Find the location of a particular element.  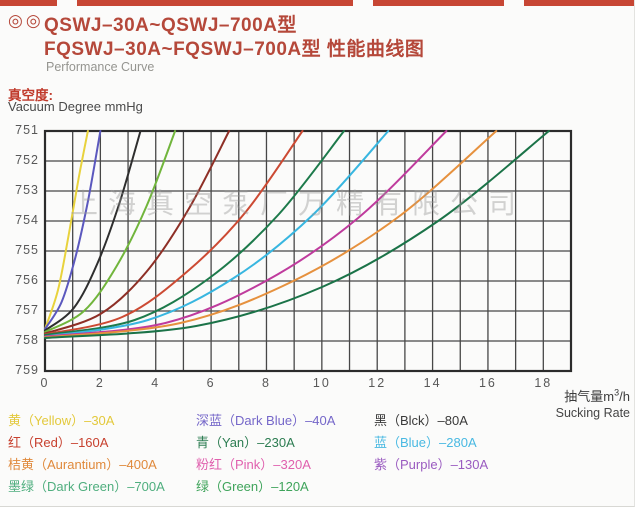

y-axis-title-cn: 真空度: is located at coordinates (30, 95).